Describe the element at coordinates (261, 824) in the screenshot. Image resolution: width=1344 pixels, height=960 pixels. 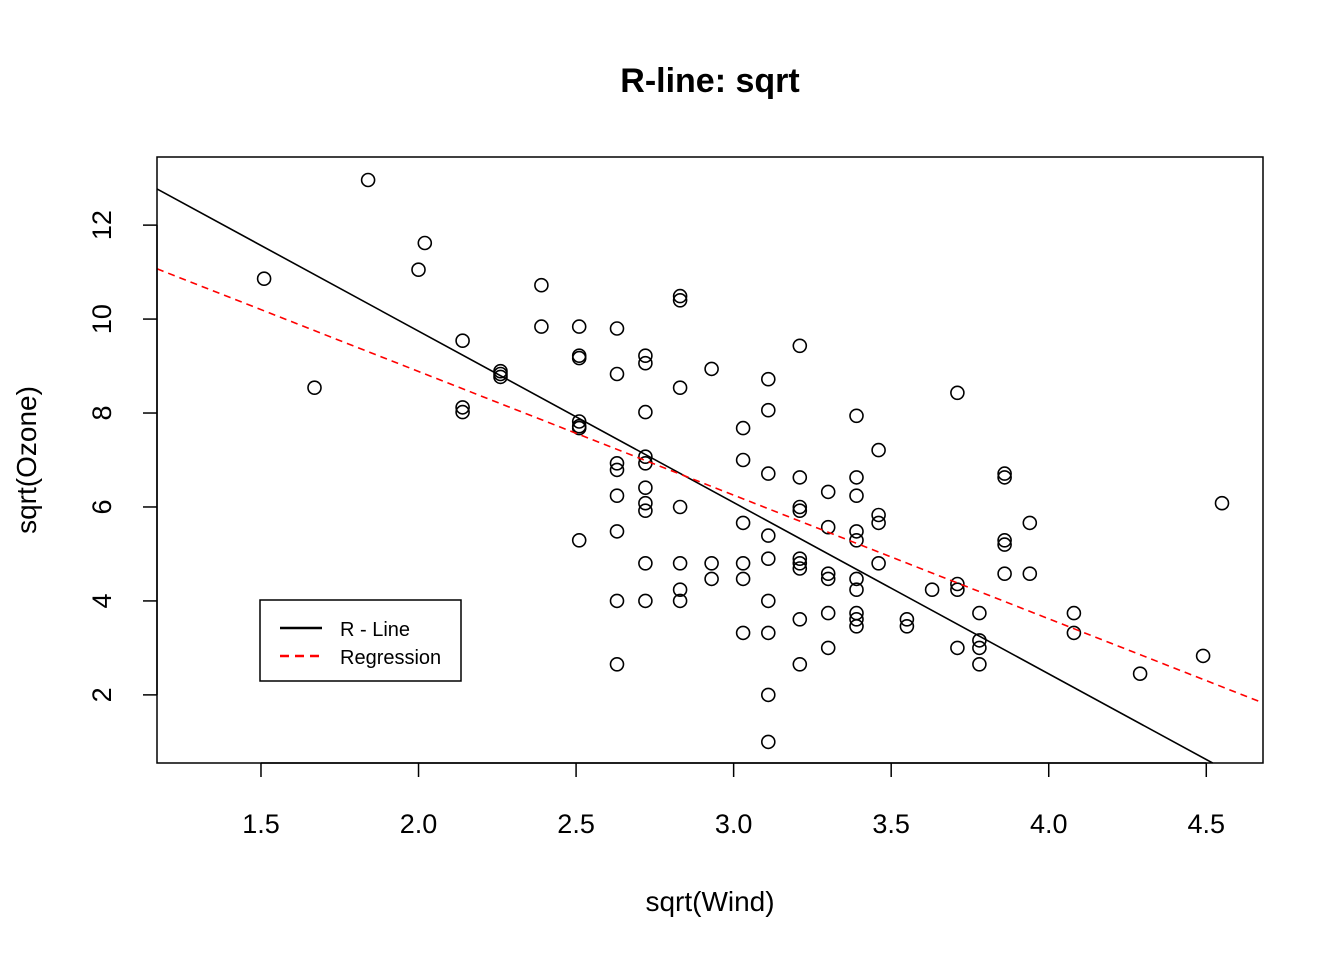
I see `x-tick-label: 1.5` at that location.